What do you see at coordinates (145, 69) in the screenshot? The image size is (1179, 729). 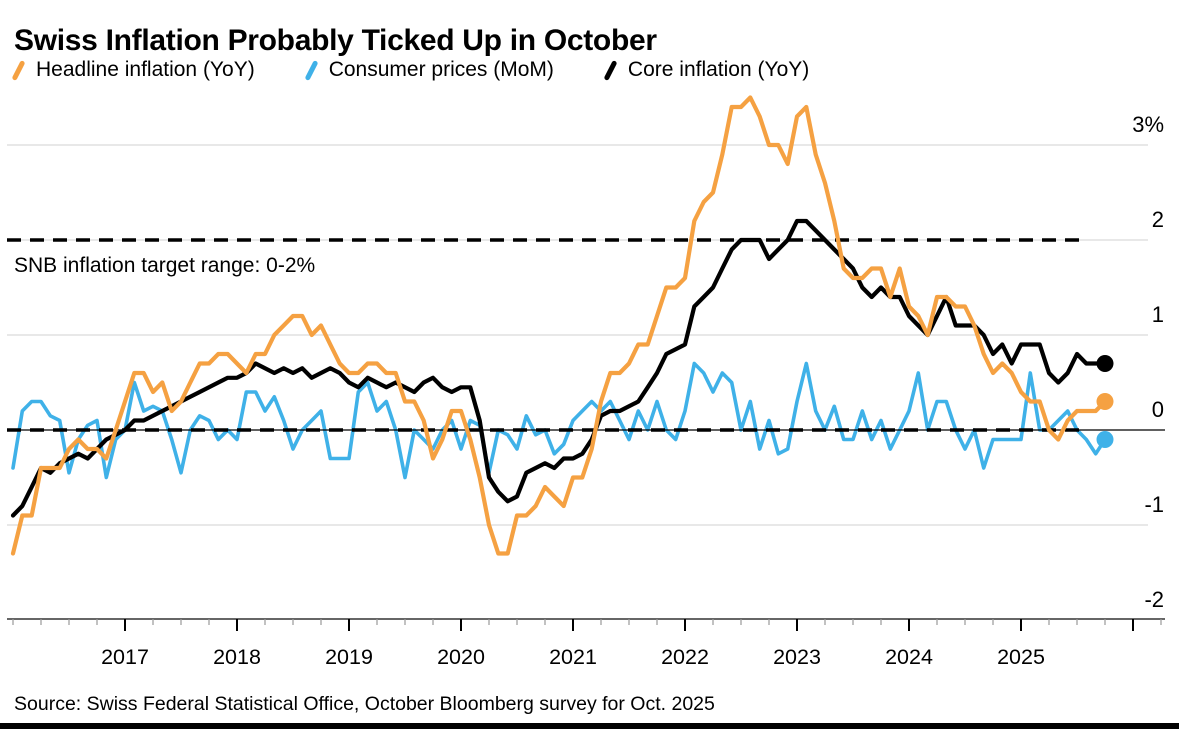 I see `legend-label-headline: Headline inflation (YoY)` at bounding box center [145, 69].